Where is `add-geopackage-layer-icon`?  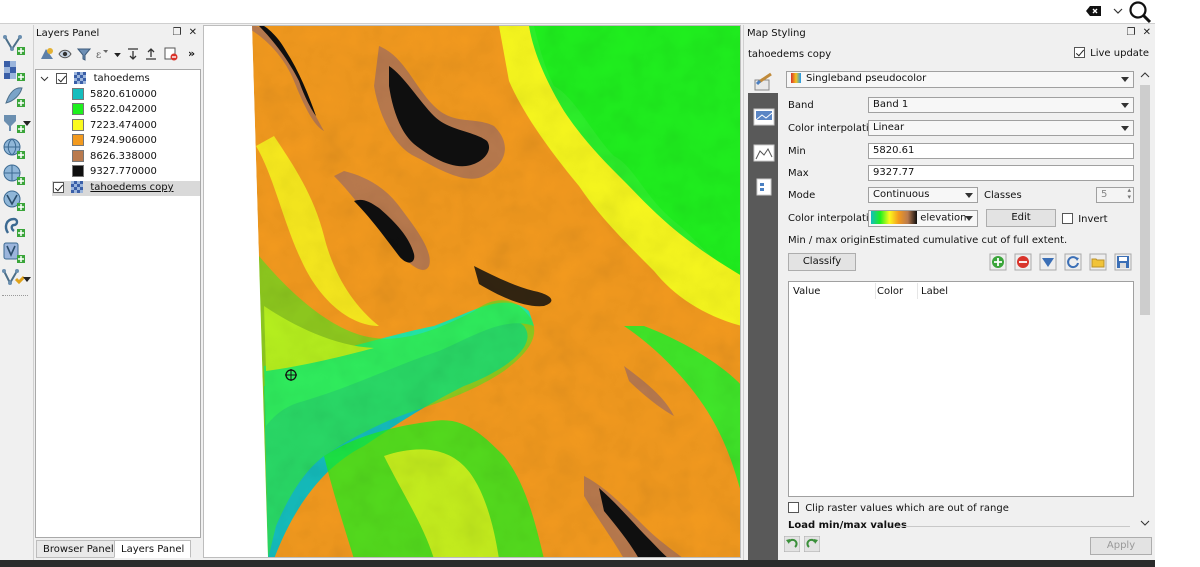
add-geopackage-layer-icon is located at coordinates (14, 252).